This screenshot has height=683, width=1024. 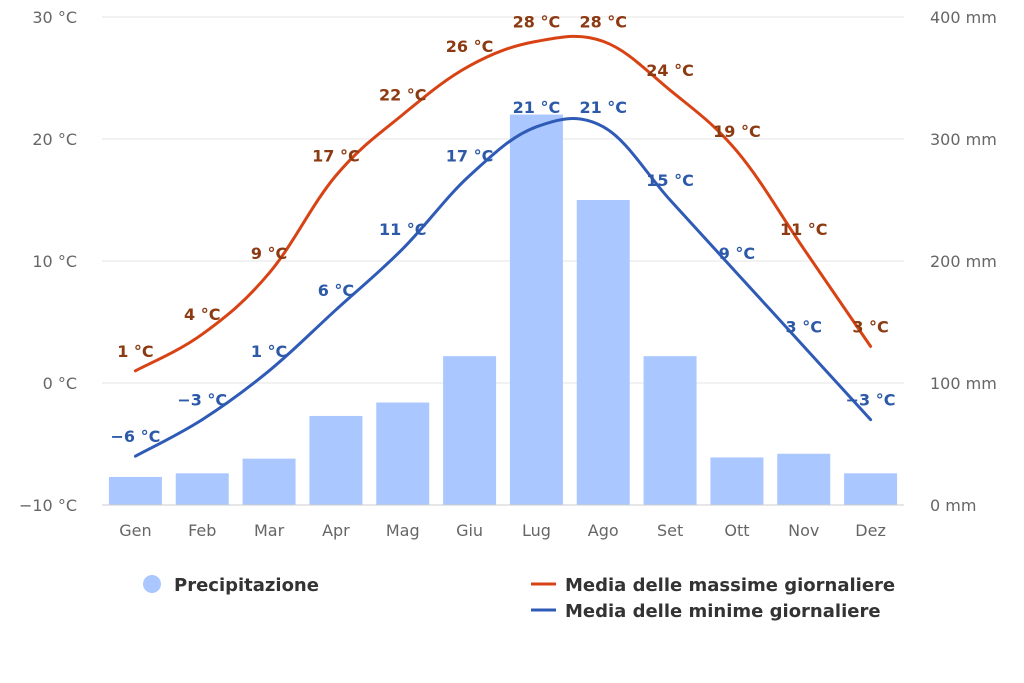 I want to click on legend-item-precipitation: Precipitazione, so click(x=231, y=585).